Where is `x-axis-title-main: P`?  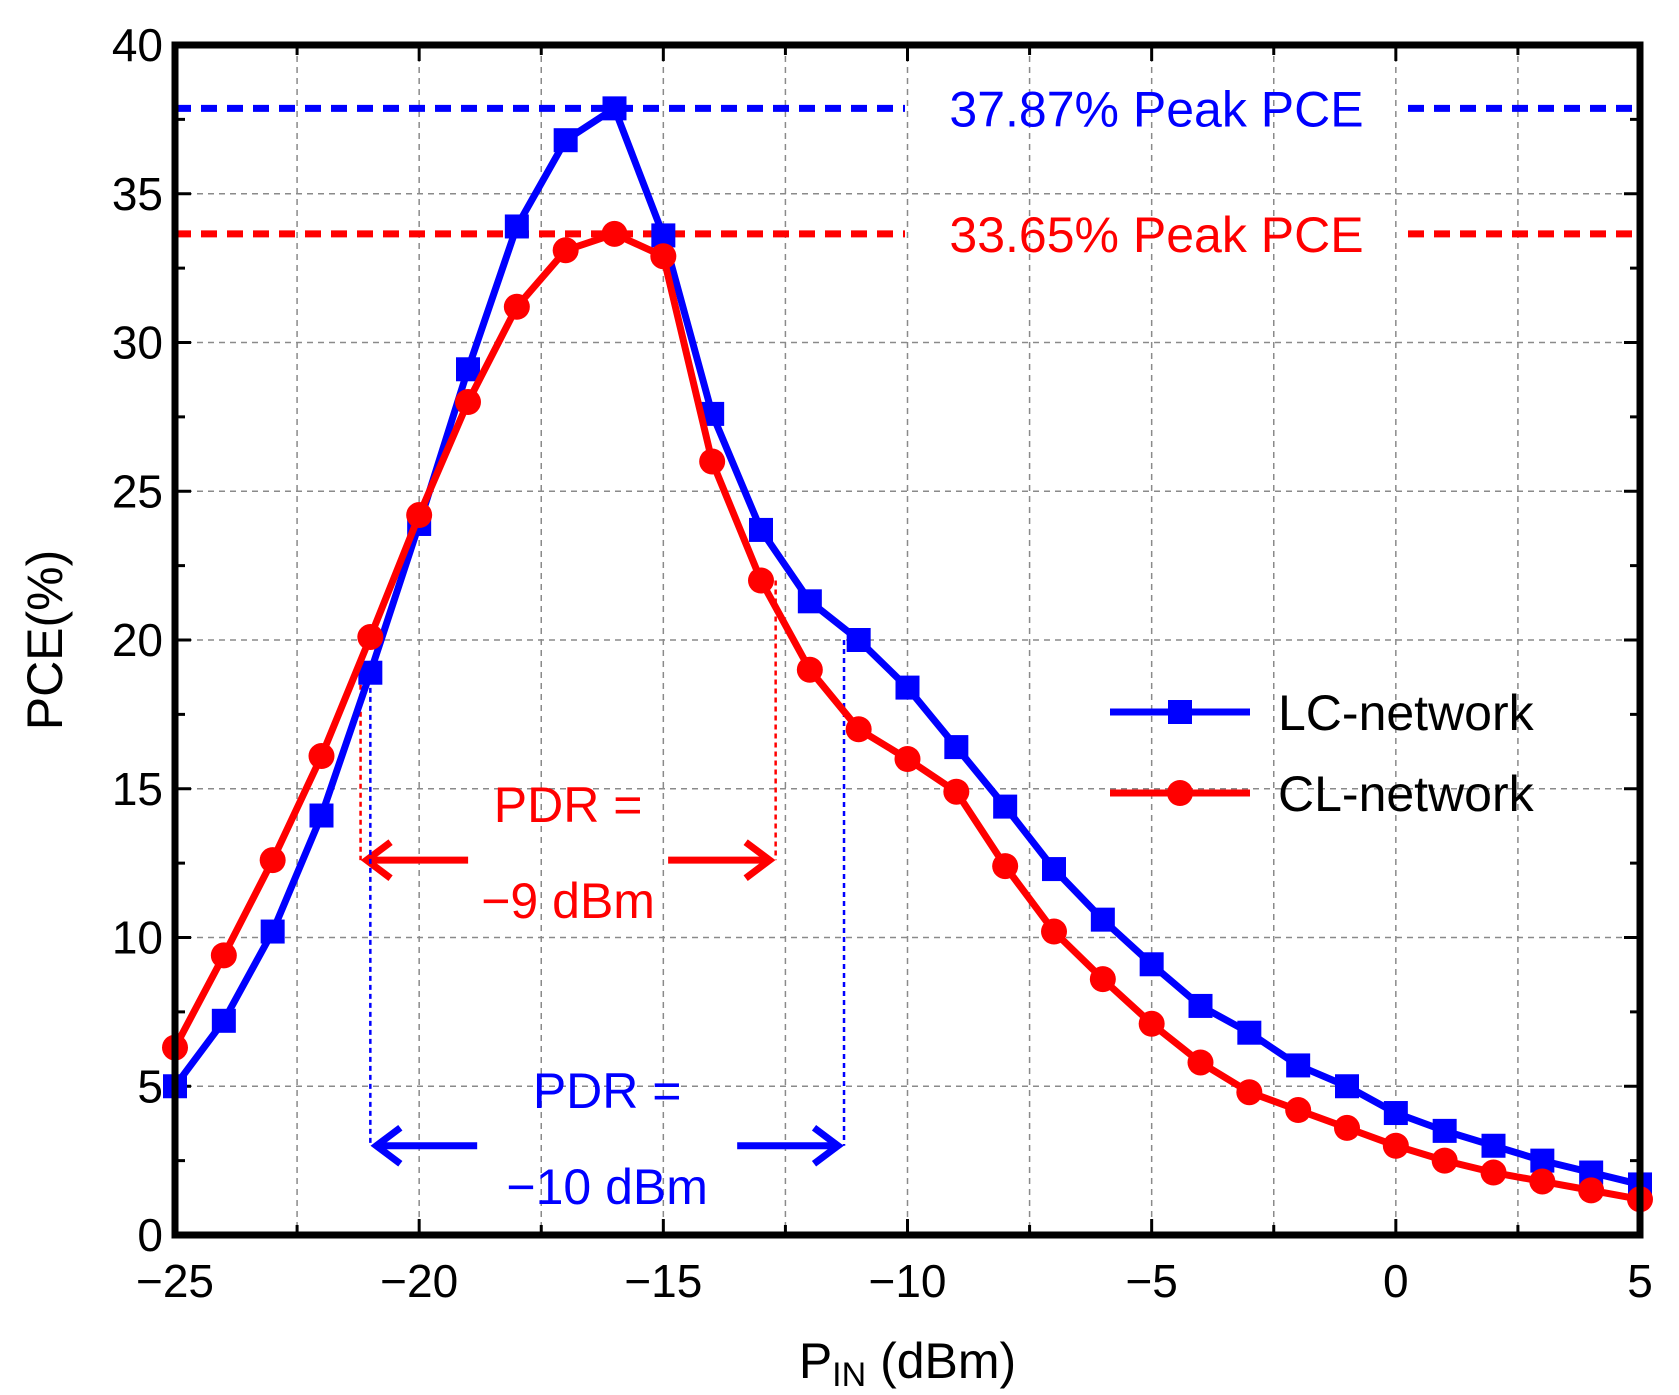 x-axis-title-main: P is located at coordinates (815, 1361).